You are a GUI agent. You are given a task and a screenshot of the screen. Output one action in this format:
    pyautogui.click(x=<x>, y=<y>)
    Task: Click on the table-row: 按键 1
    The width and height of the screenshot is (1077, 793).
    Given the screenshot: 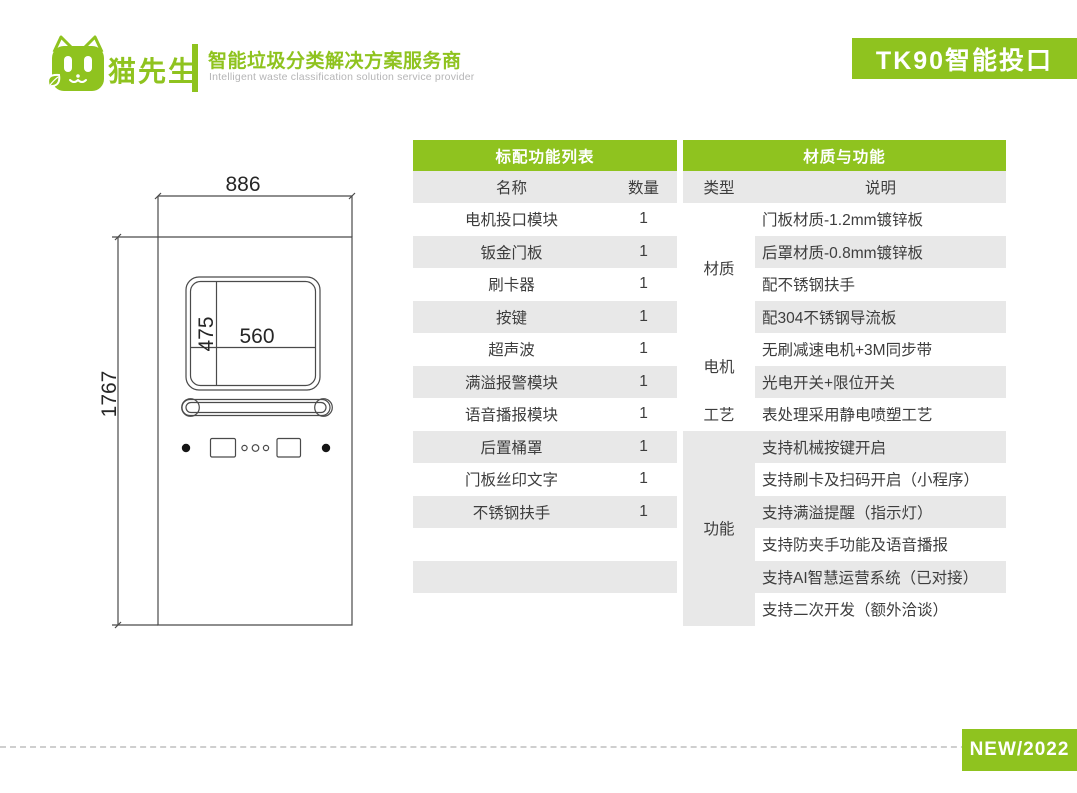 What is the action you would take?
    pyautogui.click(x=545, y=316)
    